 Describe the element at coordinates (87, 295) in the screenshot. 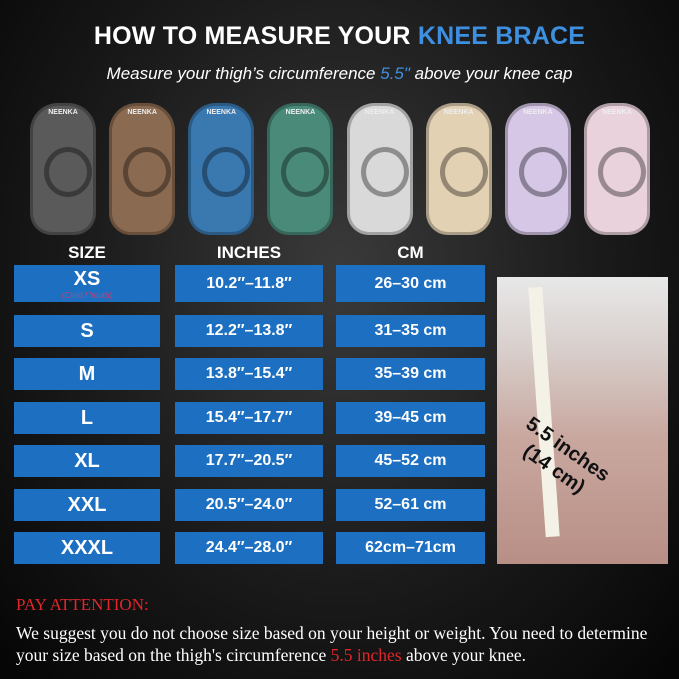

I see `size-note: (Child / Youth)` at that location.